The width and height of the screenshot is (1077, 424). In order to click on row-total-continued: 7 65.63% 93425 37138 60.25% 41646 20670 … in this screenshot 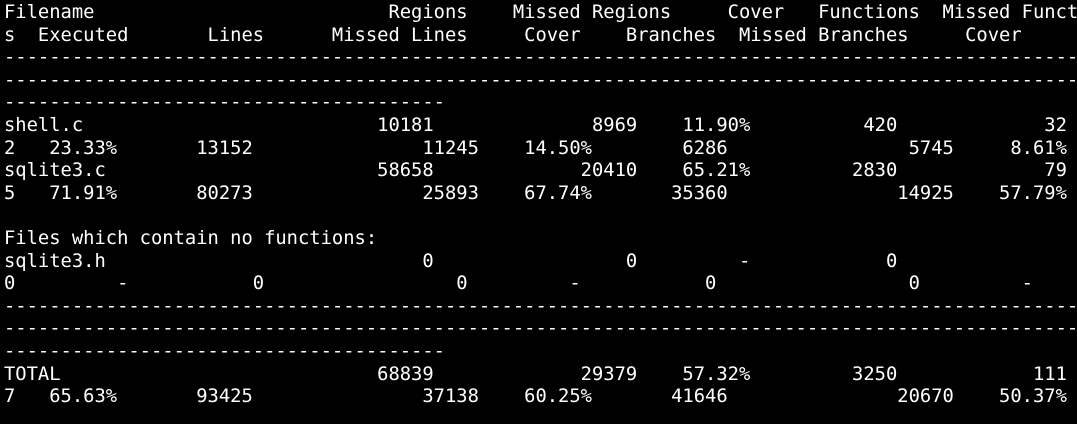, I will do `click(535, 397)`.